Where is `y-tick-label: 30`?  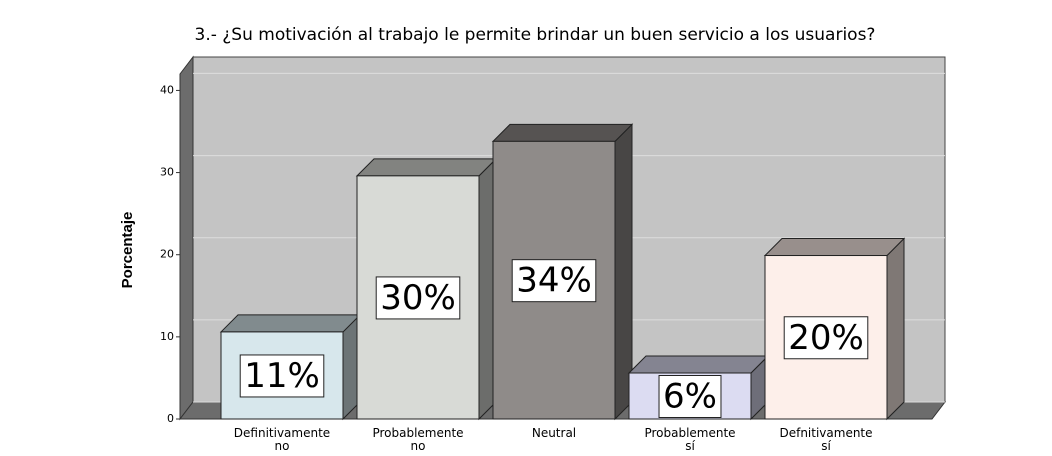 y-tick-label: 30 is located at coordinates (167, 172).